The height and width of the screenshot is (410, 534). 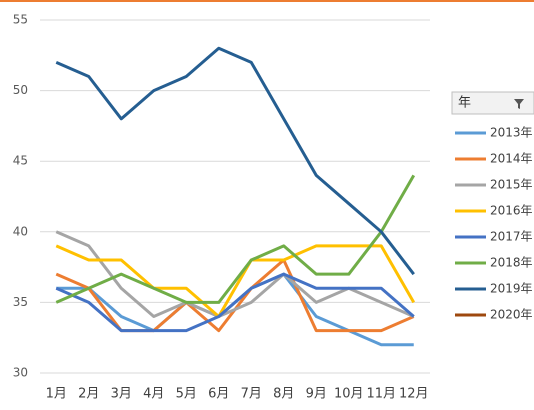 I want to click on y-tick-label: 50, so click(x=20, y=90).